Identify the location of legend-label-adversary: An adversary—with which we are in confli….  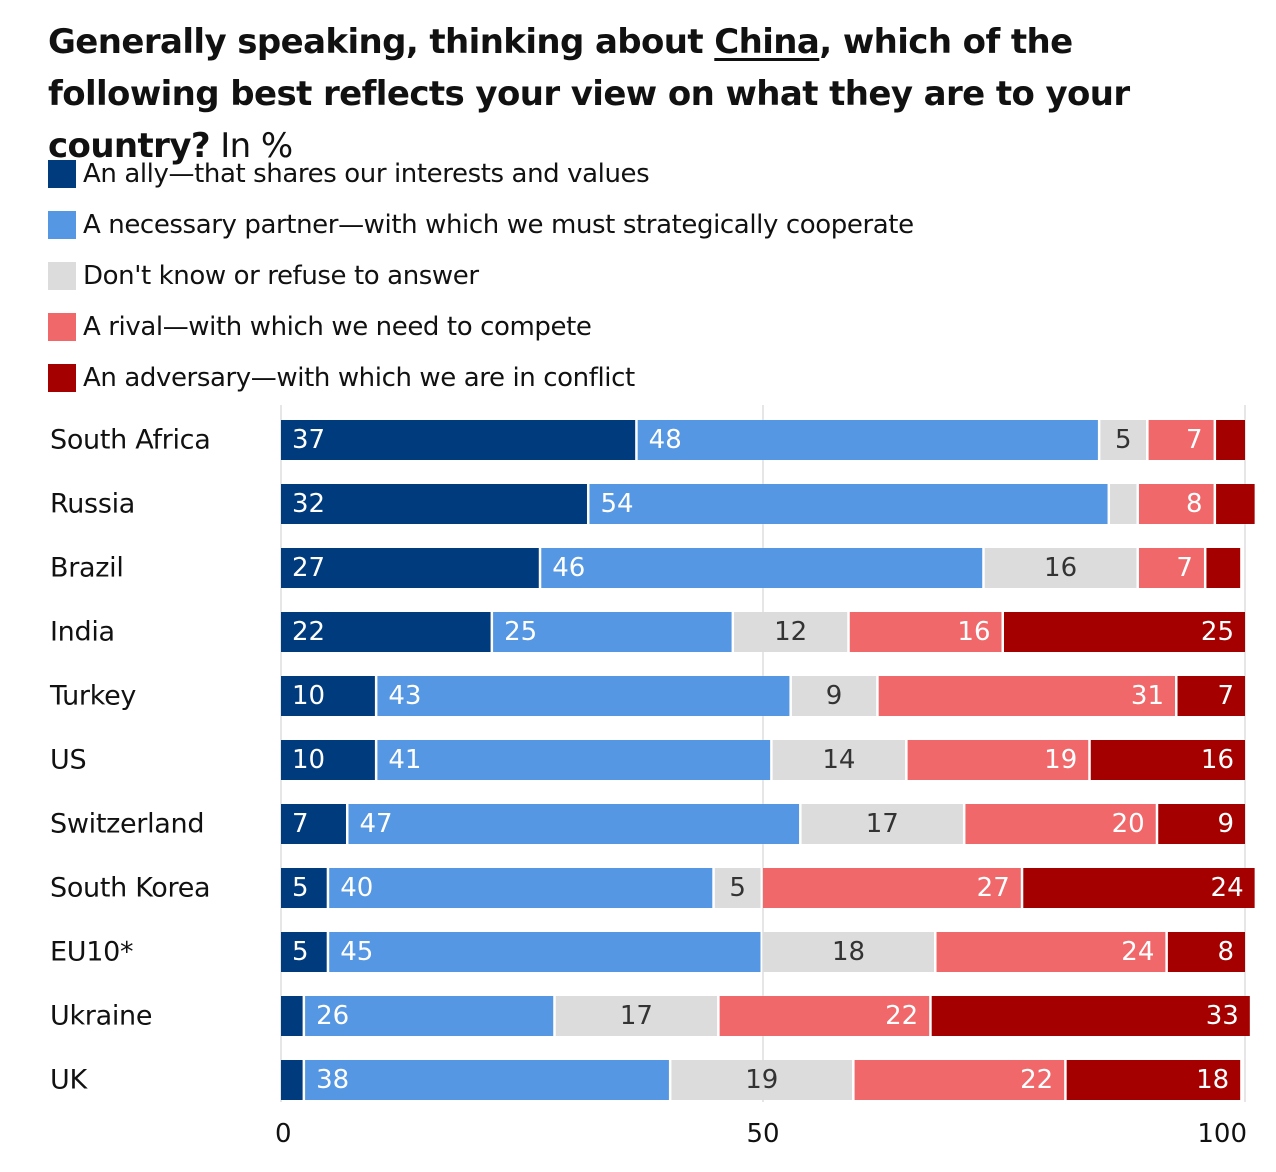
(359, 377).